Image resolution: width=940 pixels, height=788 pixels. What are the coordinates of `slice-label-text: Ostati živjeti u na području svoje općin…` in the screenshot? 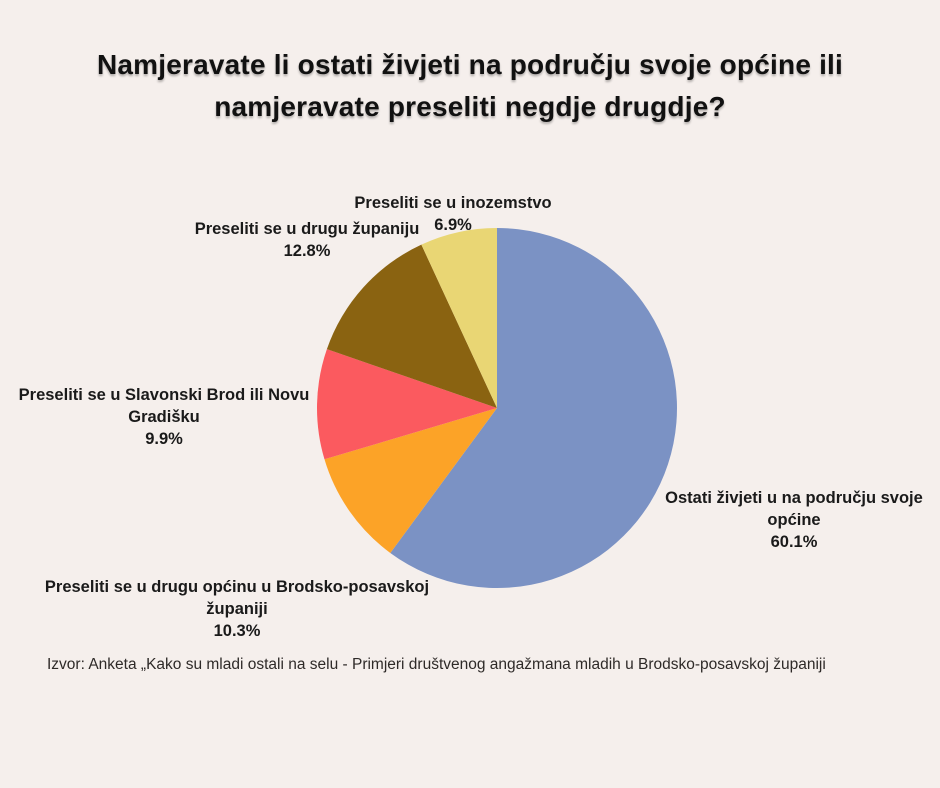 It's located at (794, 509).